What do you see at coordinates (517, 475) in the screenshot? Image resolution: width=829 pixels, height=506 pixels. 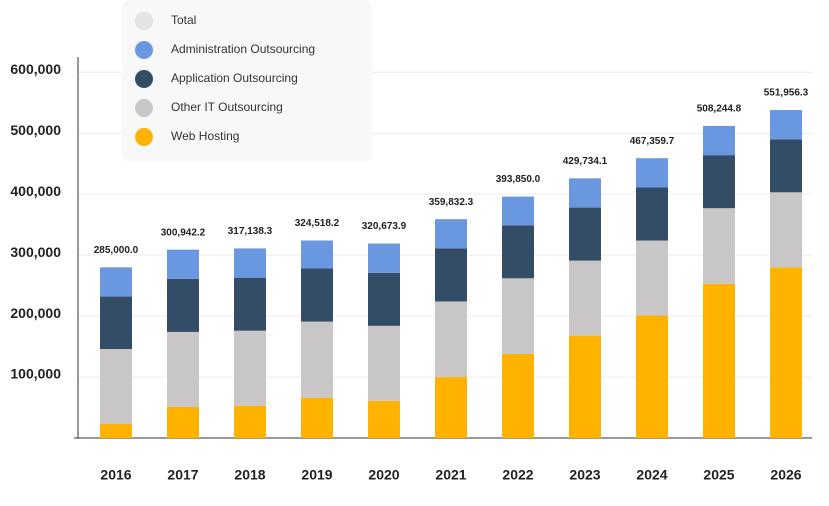 I see `x-tick-label: 2022` at bounding box center [517, 475].